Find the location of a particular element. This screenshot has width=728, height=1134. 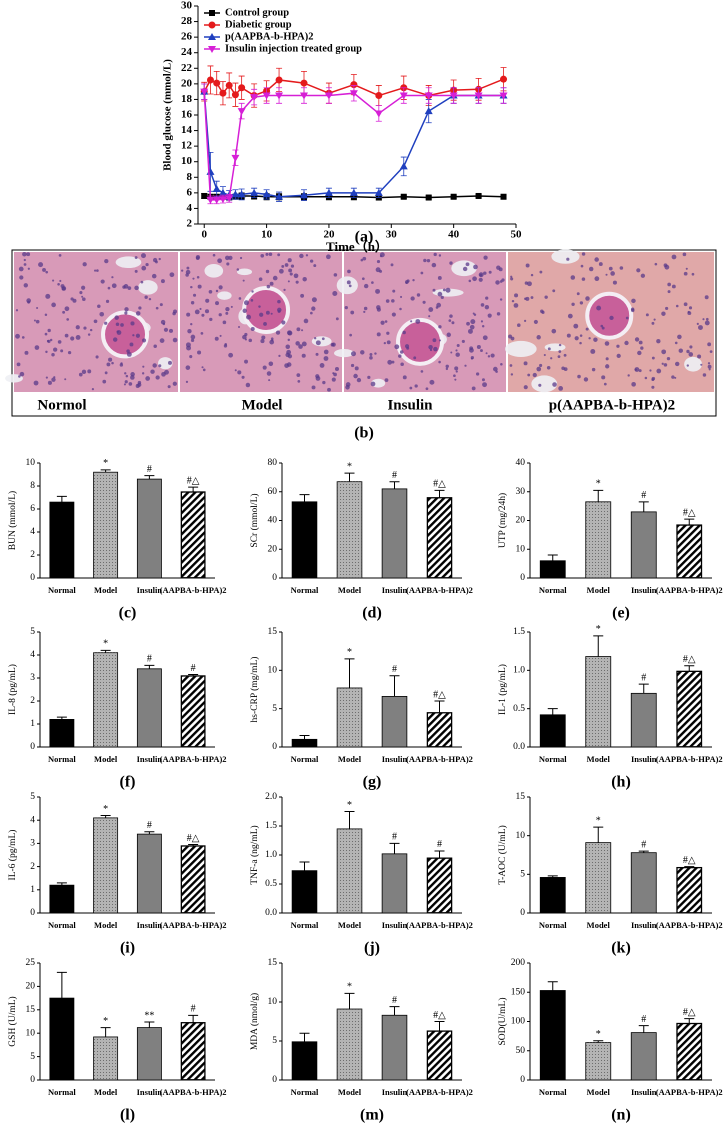

y-tick-label: 40 is located at coordinates (521, 463).